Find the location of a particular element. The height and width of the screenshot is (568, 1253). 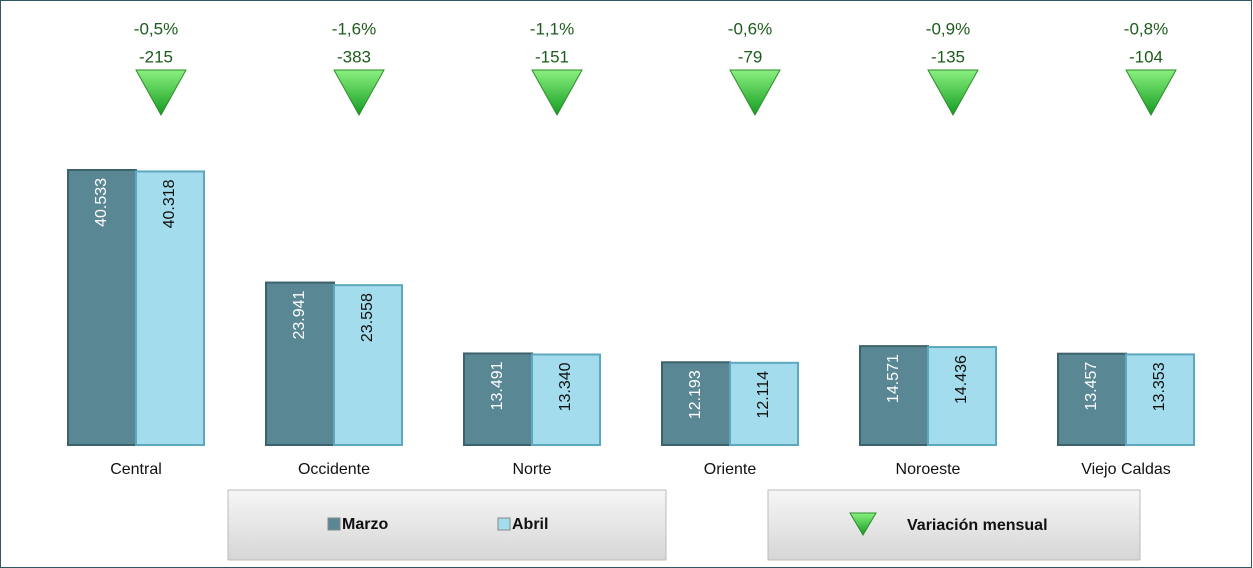

legend-label: Abril is located at coordinates (530, 524).